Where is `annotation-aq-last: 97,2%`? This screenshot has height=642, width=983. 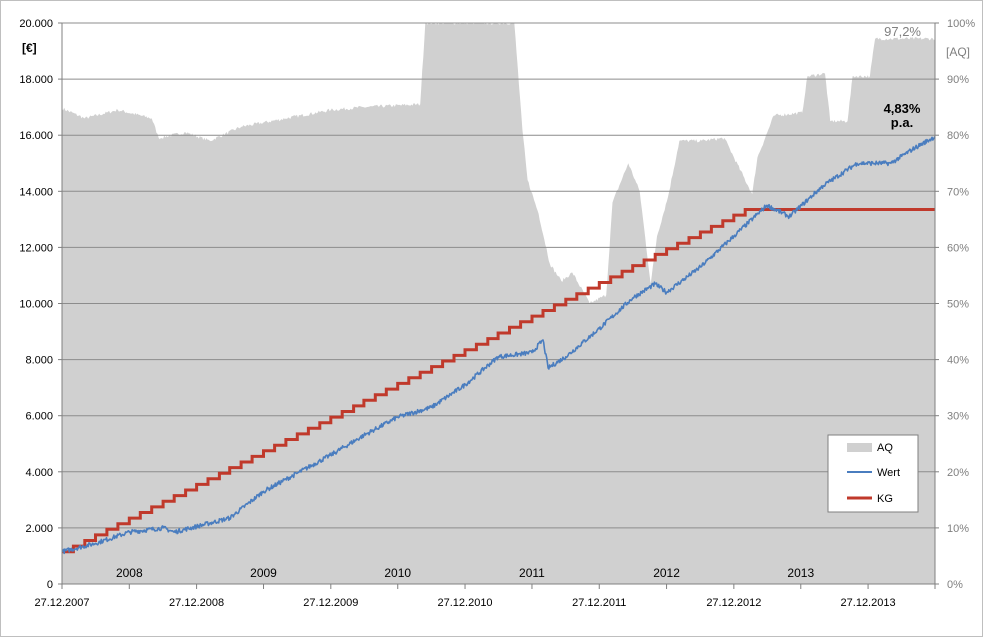
annotation-aq-last: 97,2% is located at coordinates (902, 31).